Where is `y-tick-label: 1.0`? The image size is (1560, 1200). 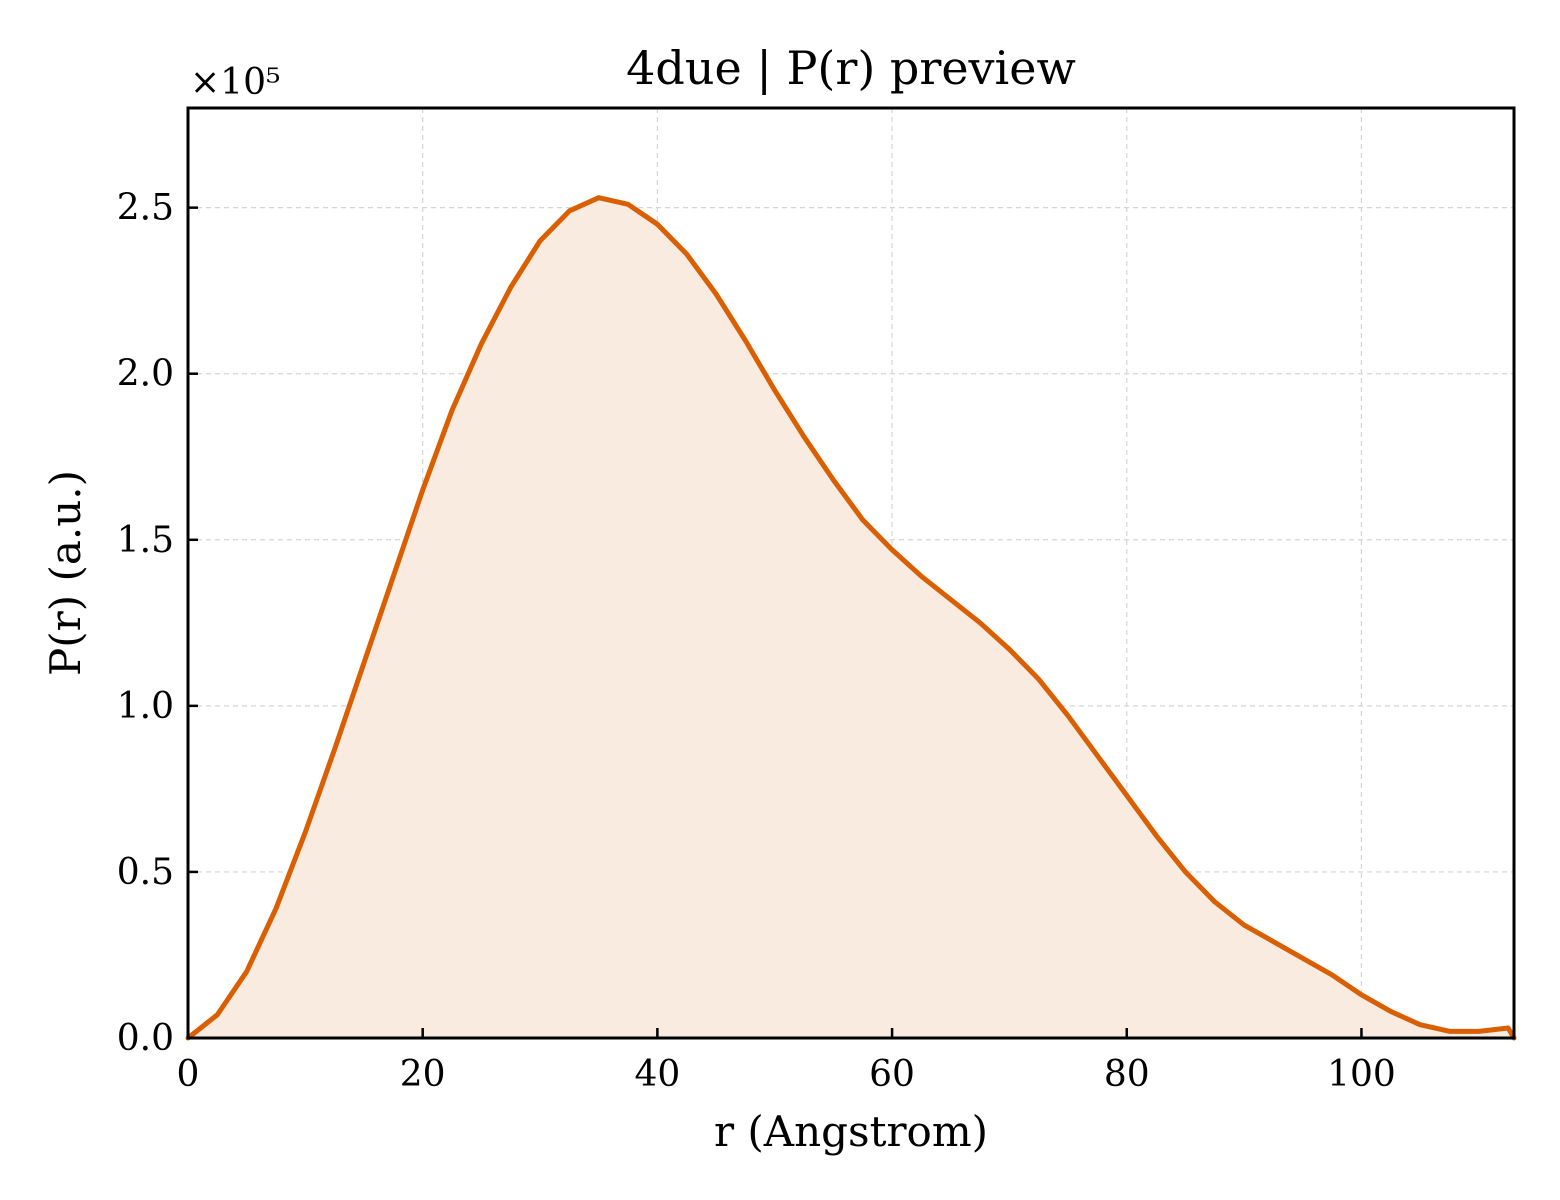
y-tick-label: 1.0 is located at coordinates (145, 706).